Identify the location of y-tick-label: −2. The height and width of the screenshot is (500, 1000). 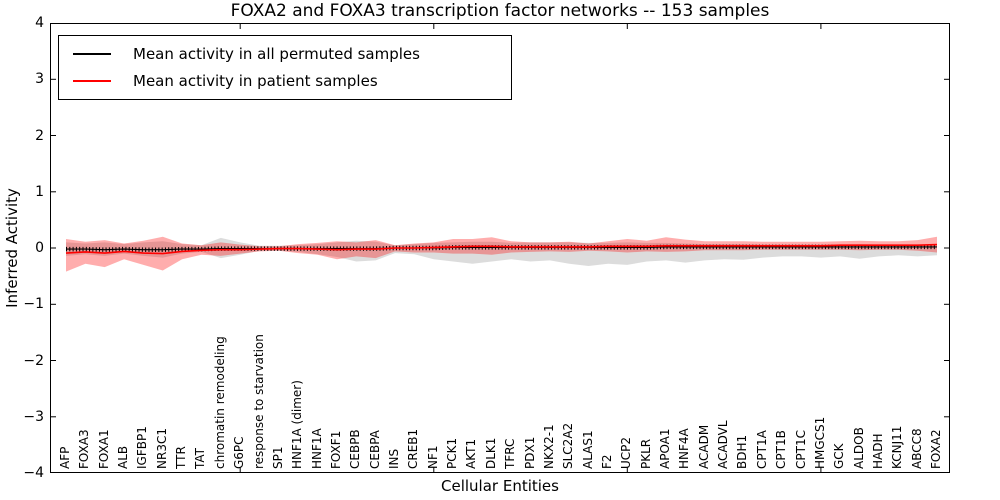
(33, 360).